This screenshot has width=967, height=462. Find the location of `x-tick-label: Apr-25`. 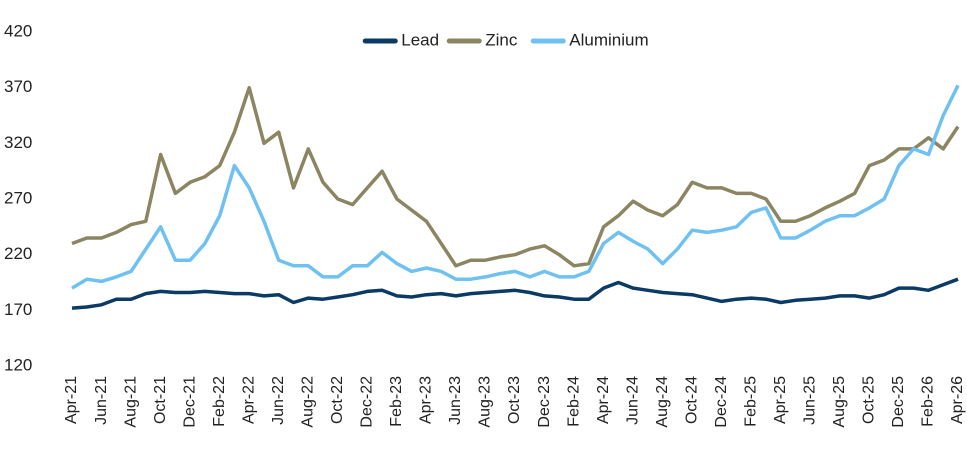

x-tick-label: Apr-25 is located at coordinates (780, 400).